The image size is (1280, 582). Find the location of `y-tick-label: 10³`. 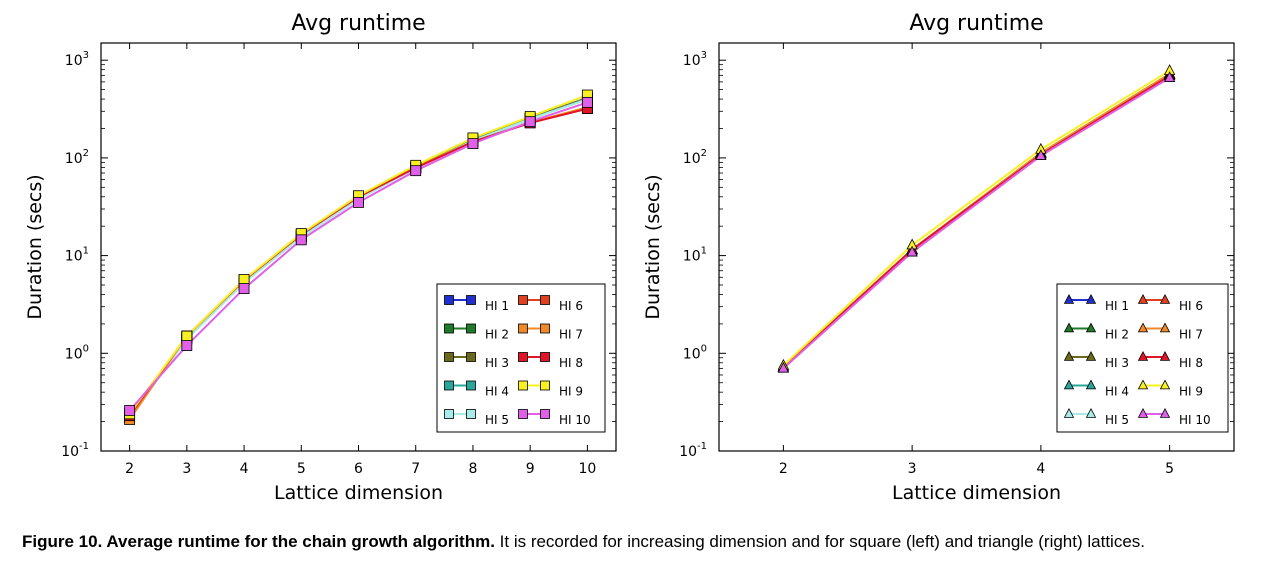

y-tick-label: 10³ is located at coordinates (77, 59).